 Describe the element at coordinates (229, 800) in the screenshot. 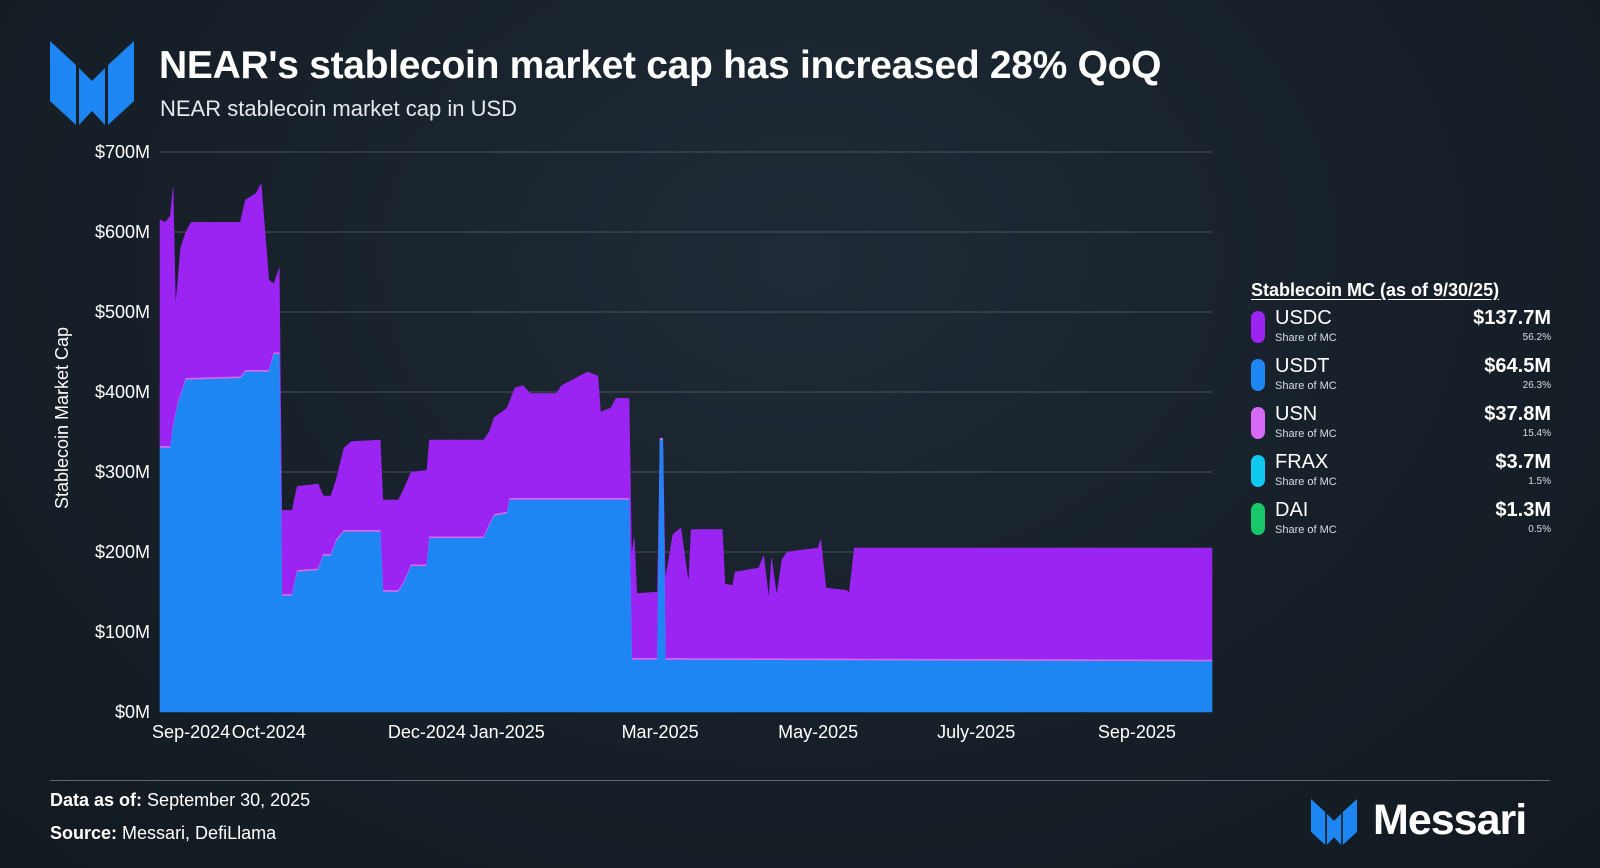

I see `data-as-of-value: September 30, 2025` at that location.